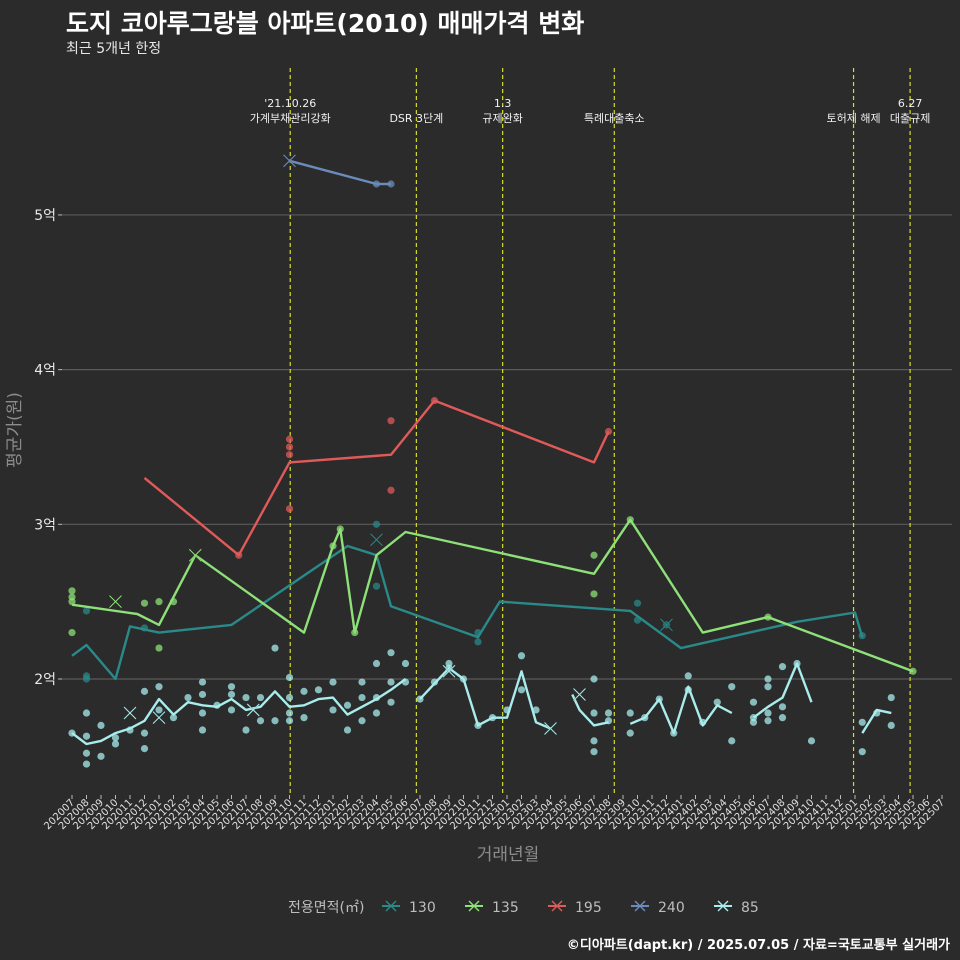  I want to click on event-label: 1.3, so click(503, 103).